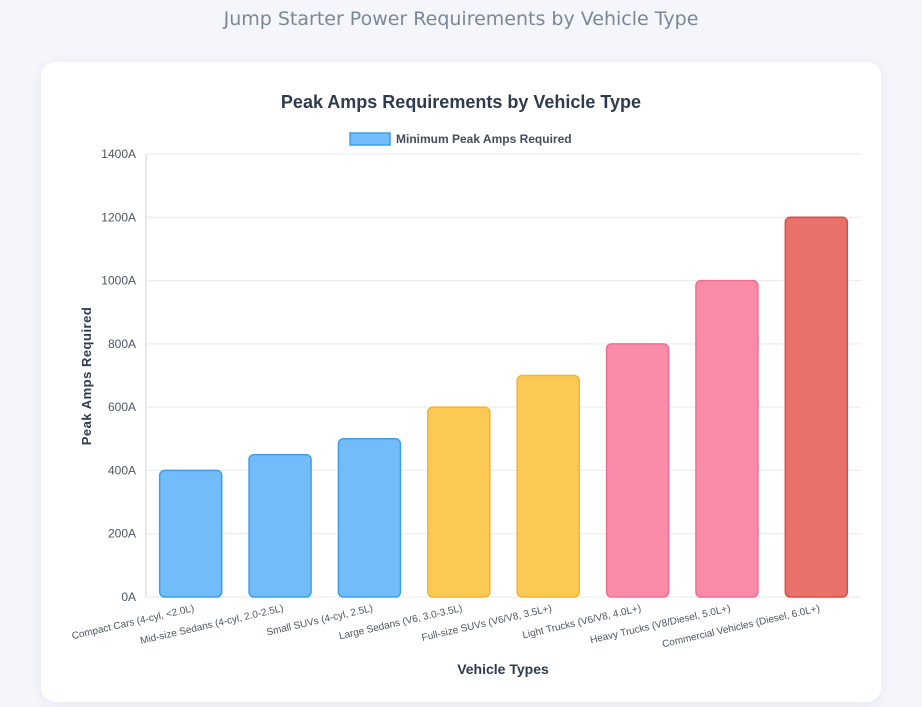 The image size is (922, 707). I want to click on legend: Minimum Peak Amps Required, so click(460, 139).